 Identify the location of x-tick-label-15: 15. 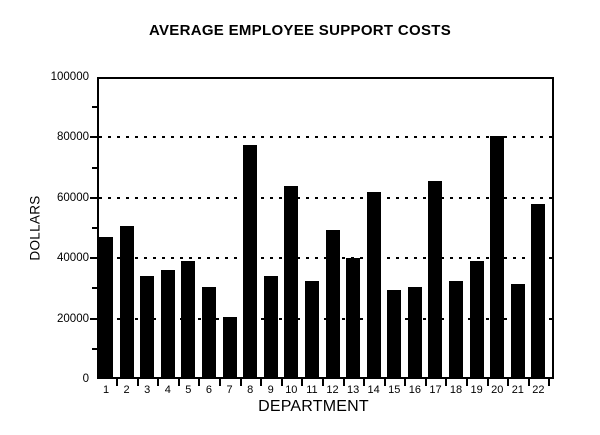
(394, 390).